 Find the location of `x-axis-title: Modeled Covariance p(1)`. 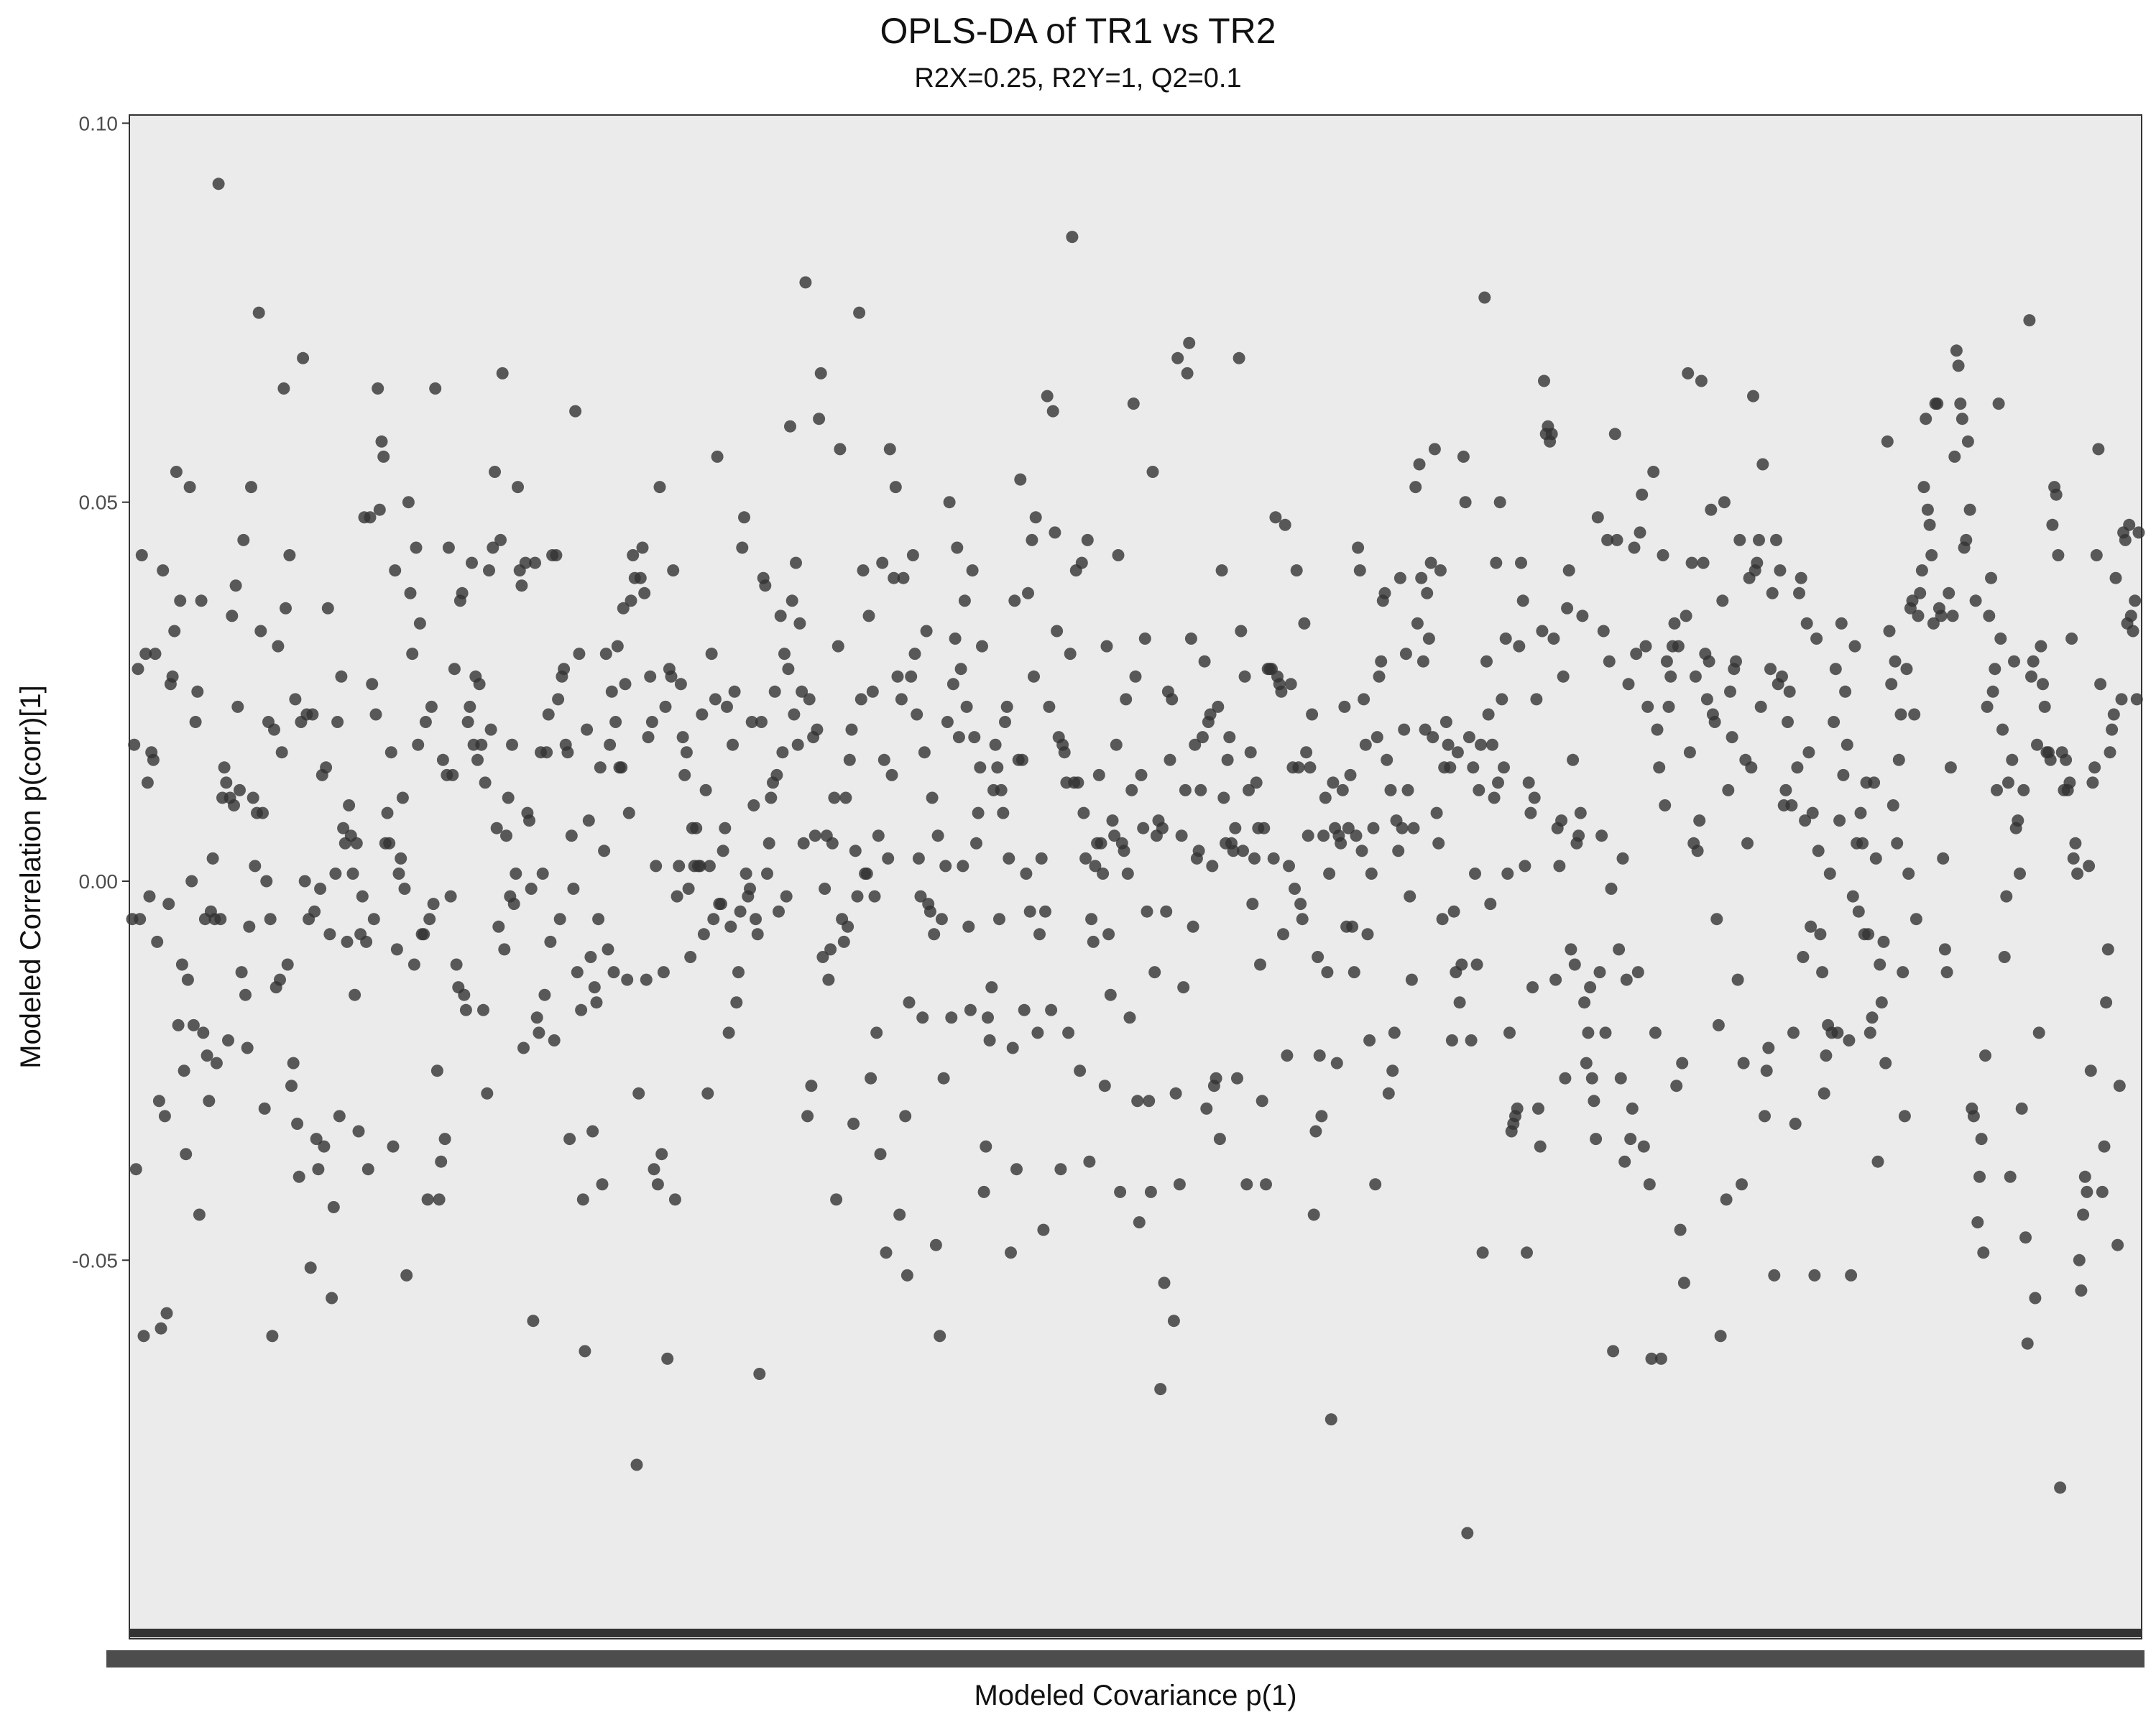

x-axis-title: Modeled Covariance p(1) is located at coordinates (1135, 1695).